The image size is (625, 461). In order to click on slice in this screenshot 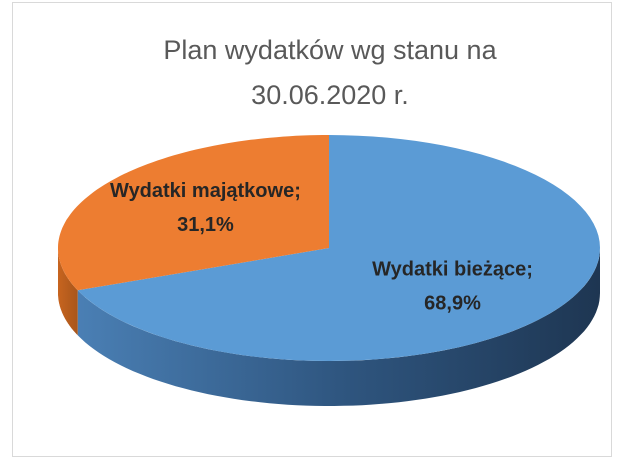, I will do `click(193, 213)`.